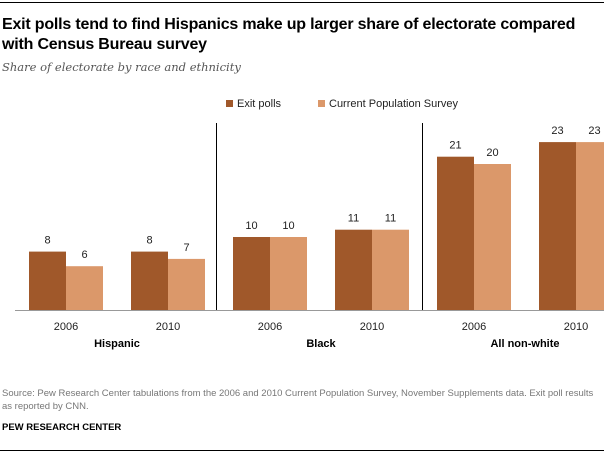  I want to click on data-label: 21, so click(455, 146).